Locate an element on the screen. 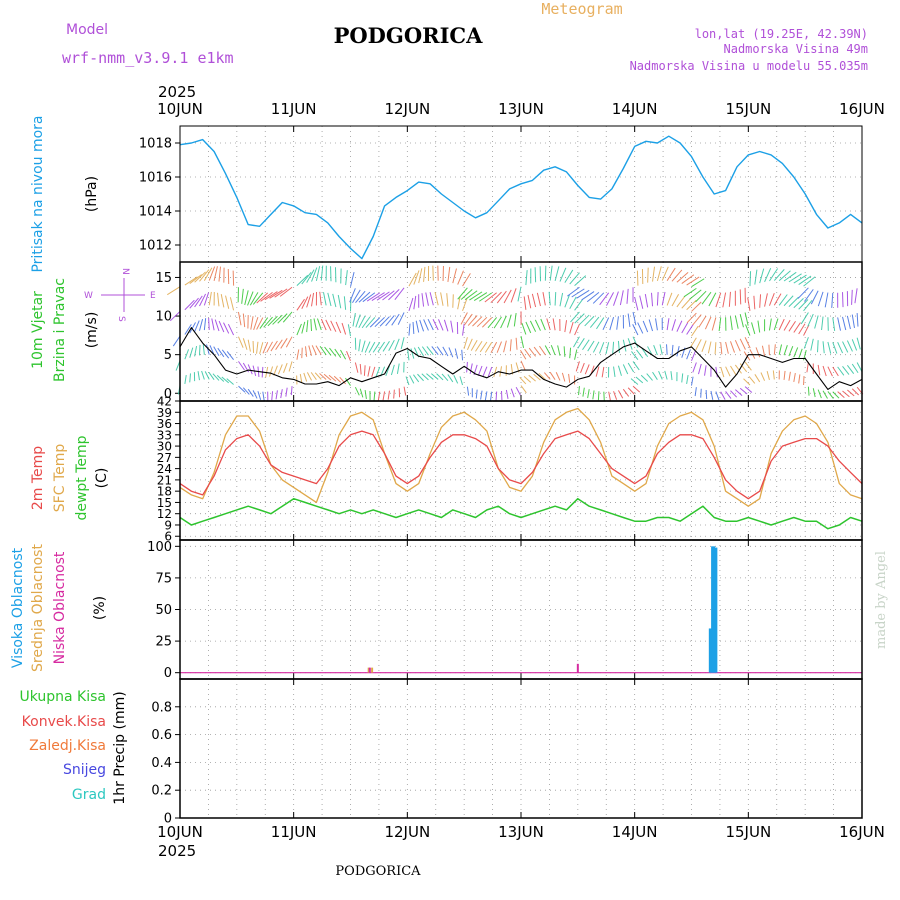 The width and height of the screenshot is (900, 900). wind-panel: 0 5 10 15 is located at coordinates (509, 331).